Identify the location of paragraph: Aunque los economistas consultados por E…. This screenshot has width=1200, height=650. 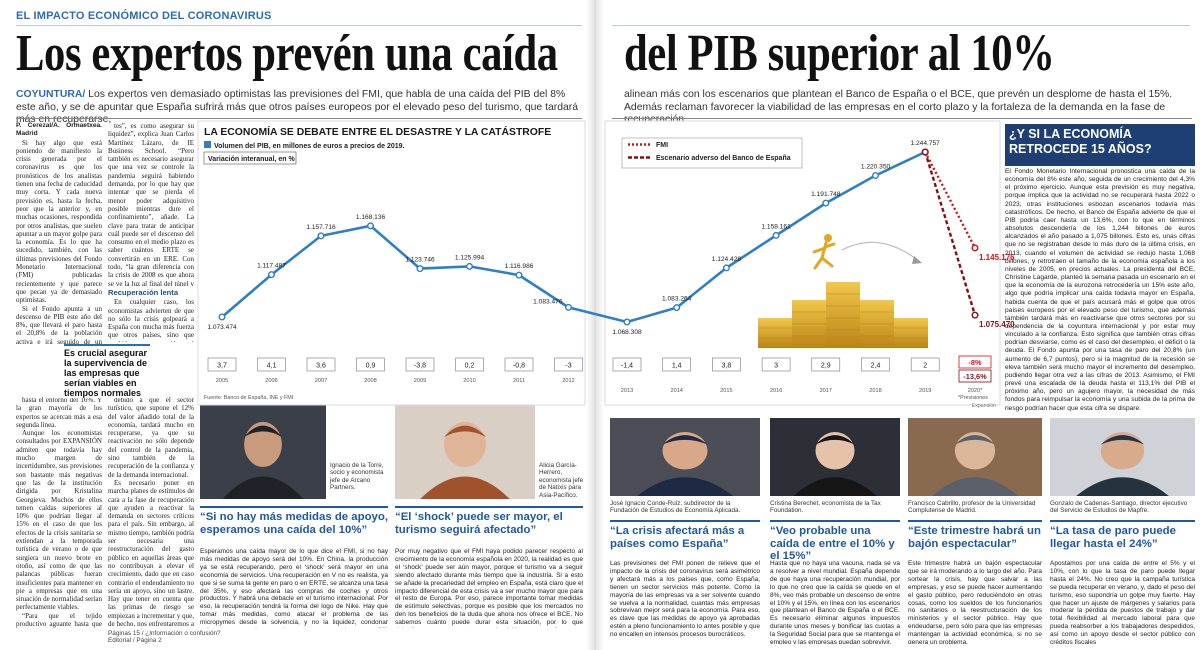
(59, 520).